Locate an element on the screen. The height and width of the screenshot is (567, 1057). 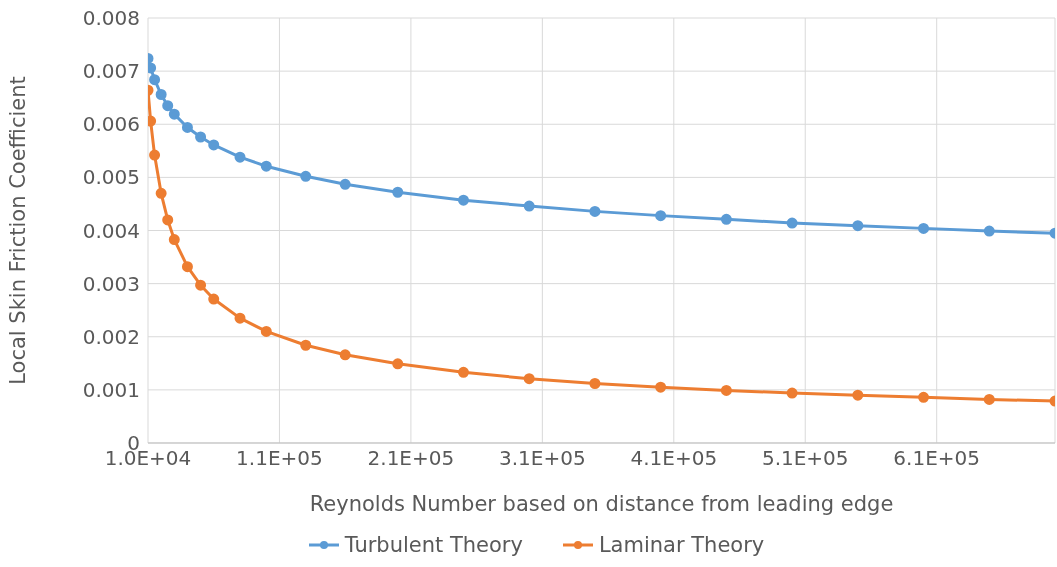
y-tick-label: 0.007 is located at coordinates (111, 71).